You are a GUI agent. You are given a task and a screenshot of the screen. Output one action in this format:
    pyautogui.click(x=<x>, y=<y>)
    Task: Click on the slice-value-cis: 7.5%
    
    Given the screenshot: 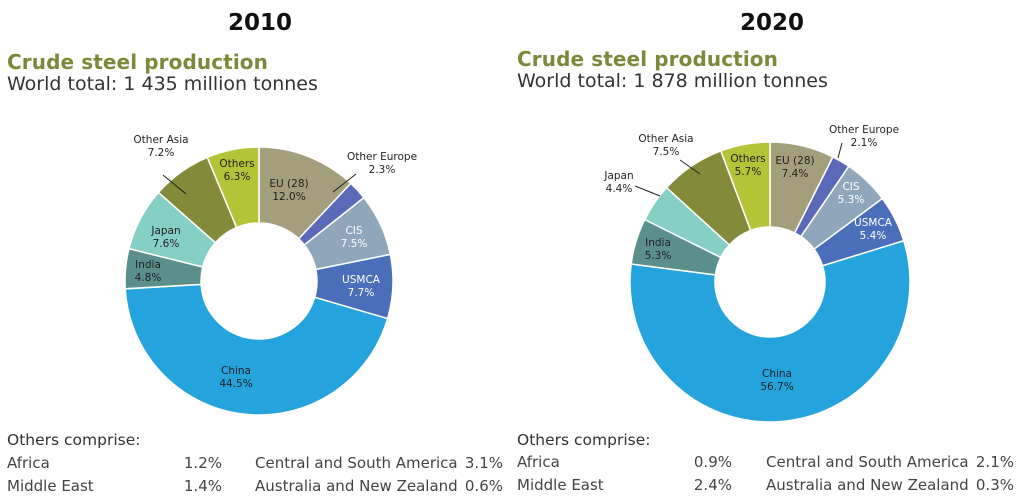 What is the action you would take?
    pyautogui.click(x=354, y=244)
    